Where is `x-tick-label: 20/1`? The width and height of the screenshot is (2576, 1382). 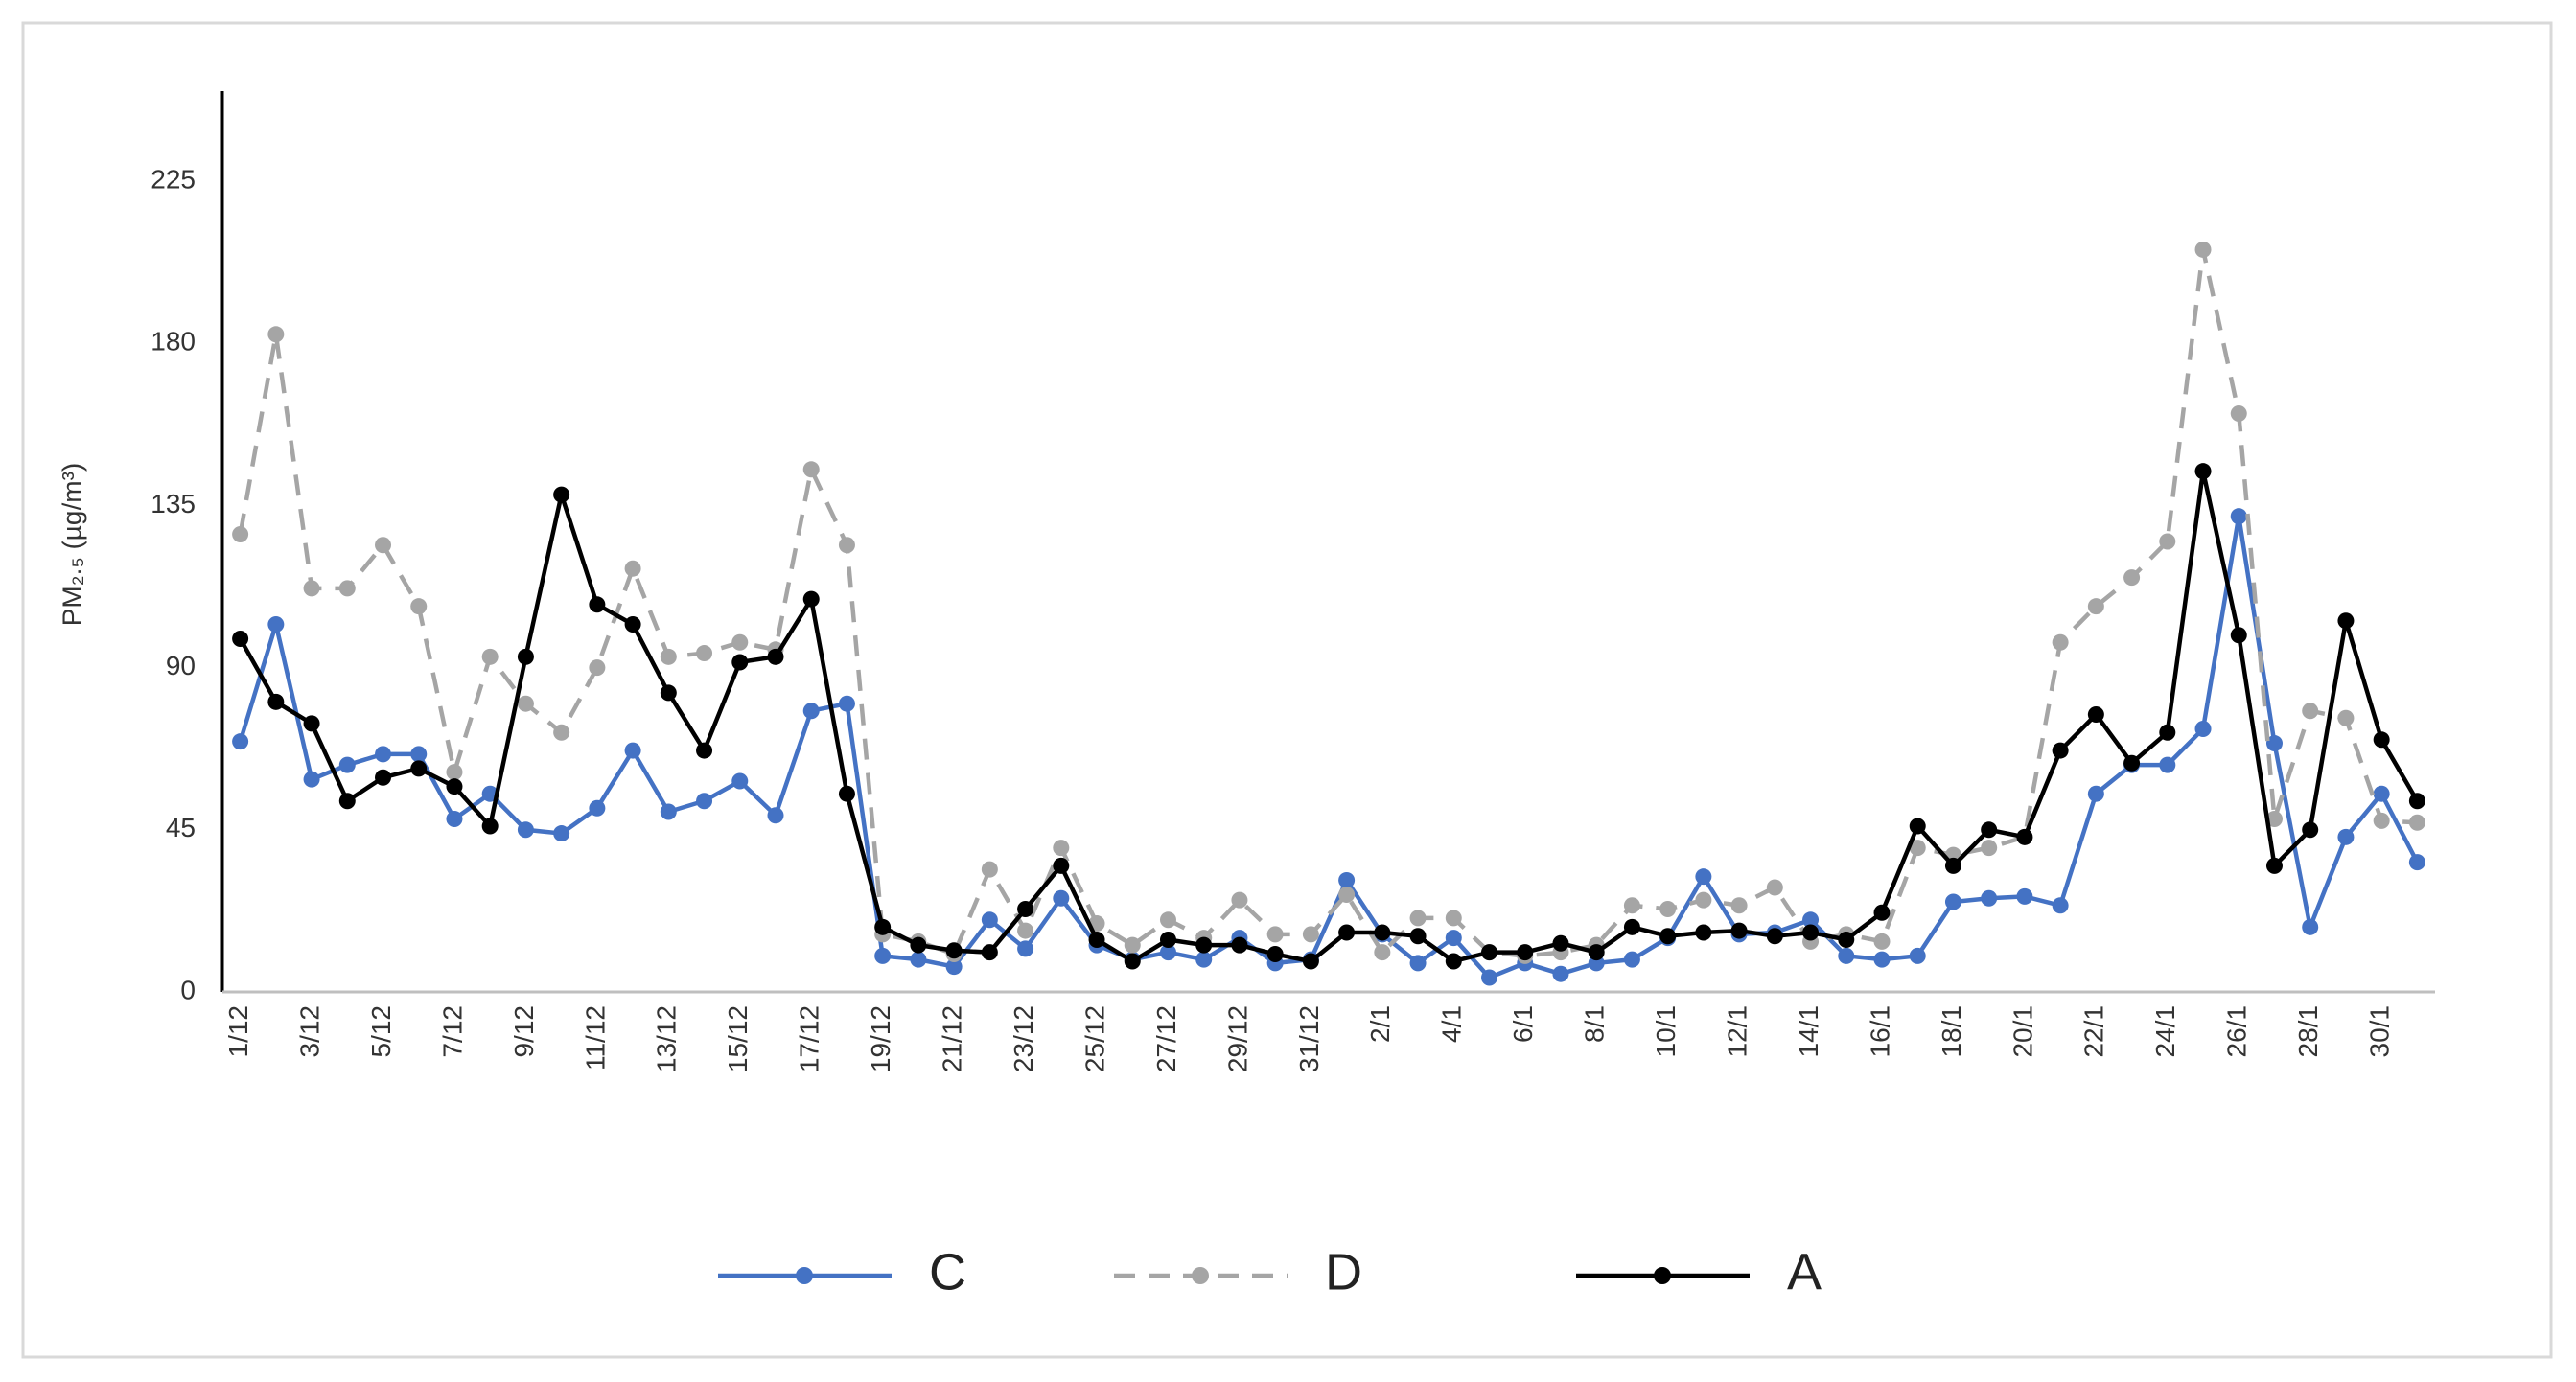 x-tick-label: 20/1 is located at coordinates (2022, 1031).